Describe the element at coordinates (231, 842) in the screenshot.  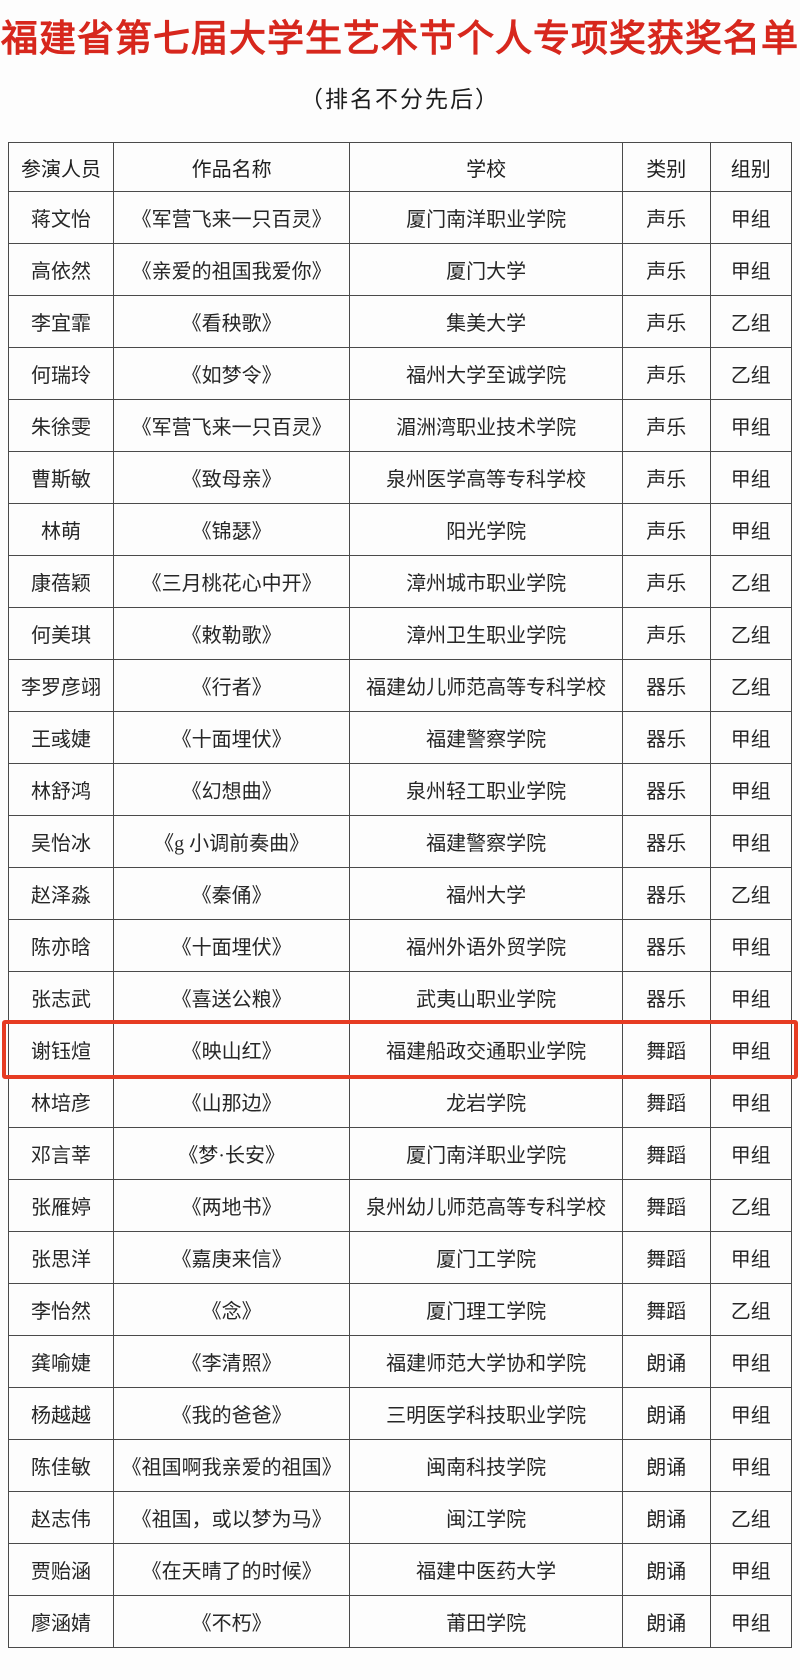
I see `cell-work-title: 《g 小调前奏曲》` at that location.